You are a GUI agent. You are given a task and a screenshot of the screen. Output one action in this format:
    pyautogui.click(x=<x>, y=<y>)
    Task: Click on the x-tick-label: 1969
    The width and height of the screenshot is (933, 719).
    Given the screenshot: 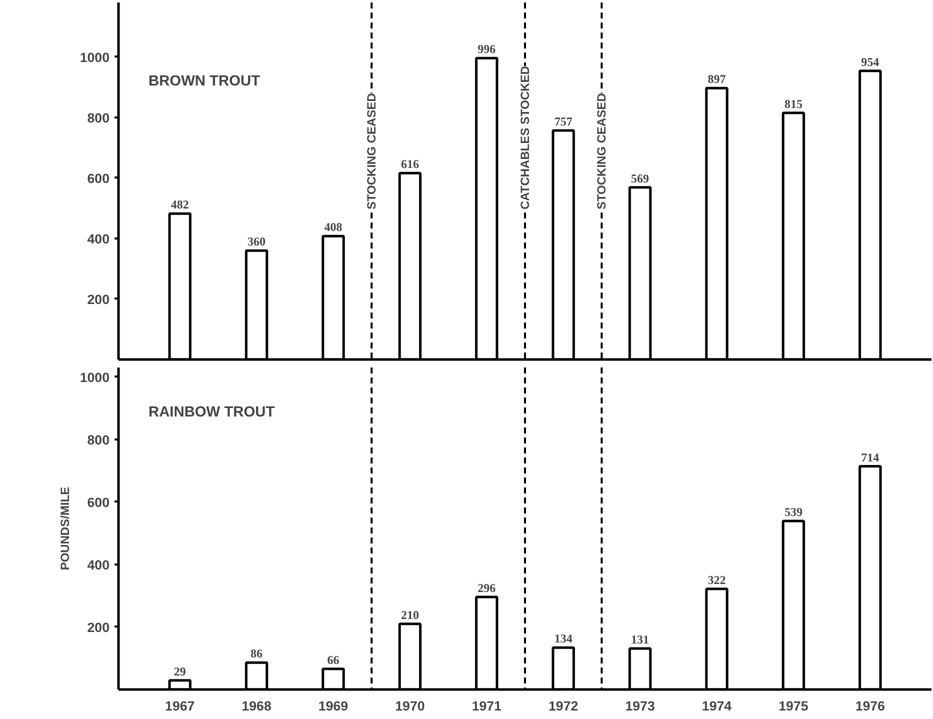 What is the action you would take?
    pyautogui.click(x=333, y=706)
    